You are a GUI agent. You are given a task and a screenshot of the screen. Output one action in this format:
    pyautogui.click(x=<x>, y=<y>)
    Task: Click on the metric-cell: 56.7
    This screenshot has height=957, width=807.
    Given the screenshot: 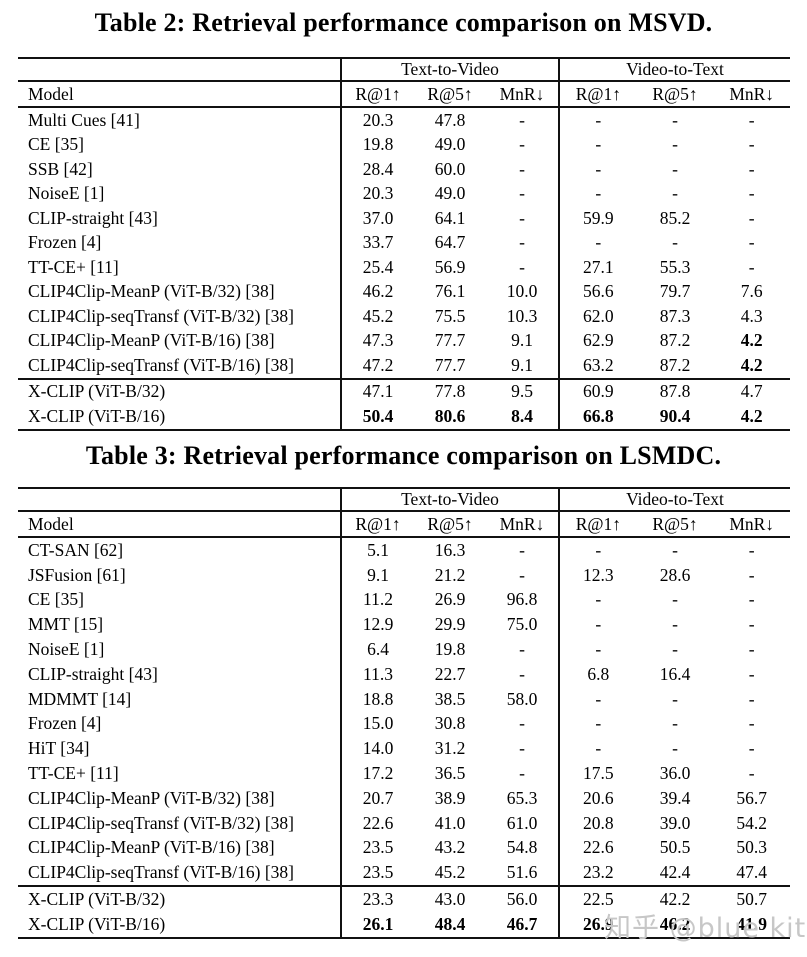 What is the action you would take?
    pyautogui.click(x=751, y=797)
    